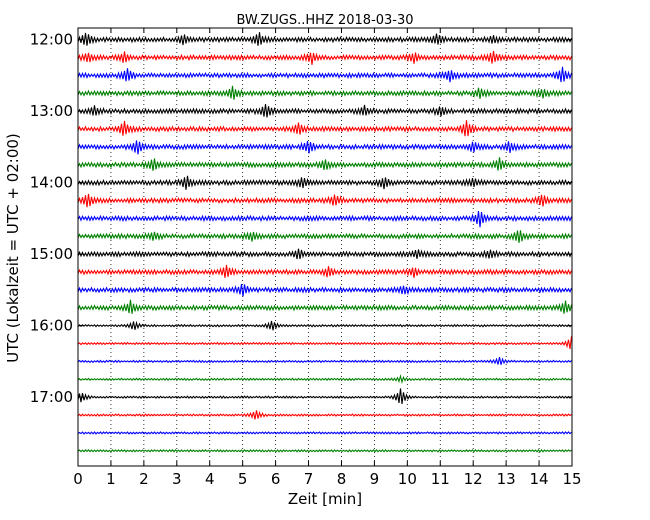 The height and width of the screenshot is (520, 650). What do you see at coordinates (144, 479) in the screenshot?
I see `x-tick-label: 2` at bounding box center [144, 479].